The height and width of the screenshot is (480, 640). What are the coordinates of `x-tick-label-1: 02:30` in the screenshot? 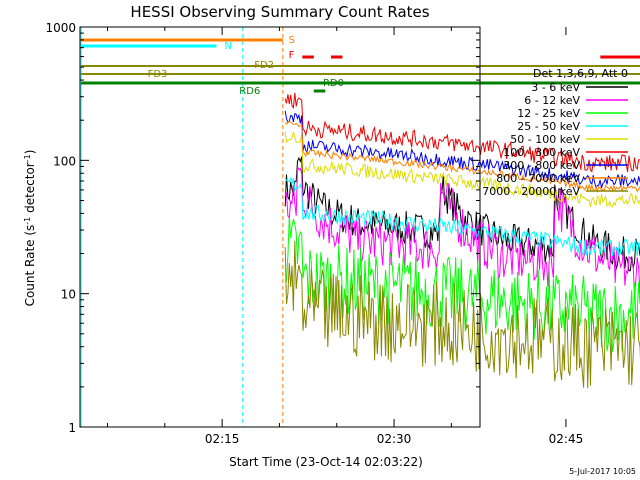 It's located at (394, 439).